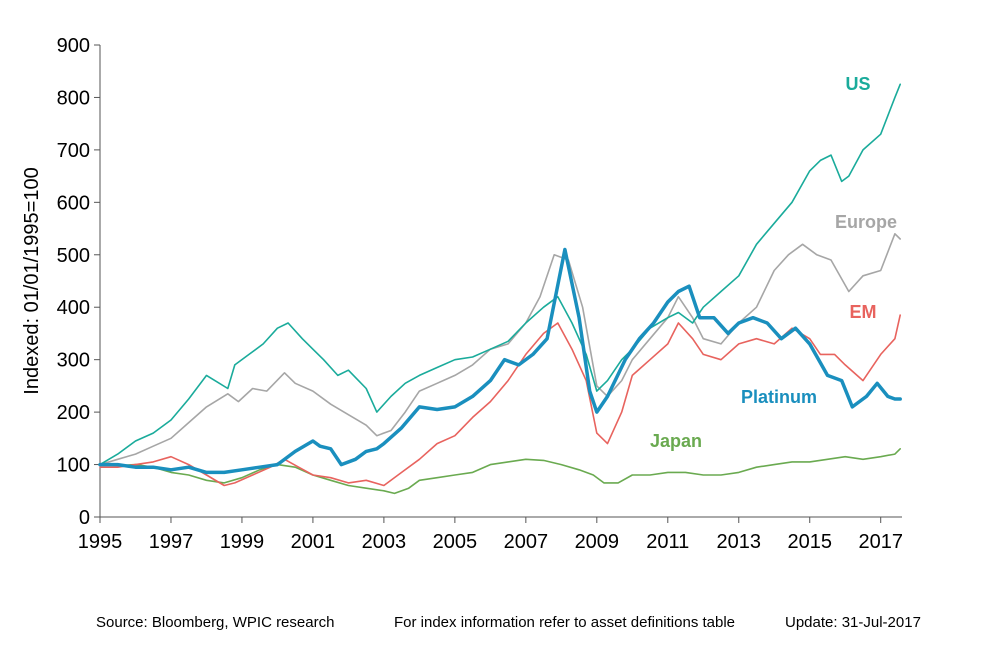 This screenshot has width=1000, height=652. Describe the element at coordinates (171, 542) in the screenshot. I see `x-tick-label: 1997` at that location.